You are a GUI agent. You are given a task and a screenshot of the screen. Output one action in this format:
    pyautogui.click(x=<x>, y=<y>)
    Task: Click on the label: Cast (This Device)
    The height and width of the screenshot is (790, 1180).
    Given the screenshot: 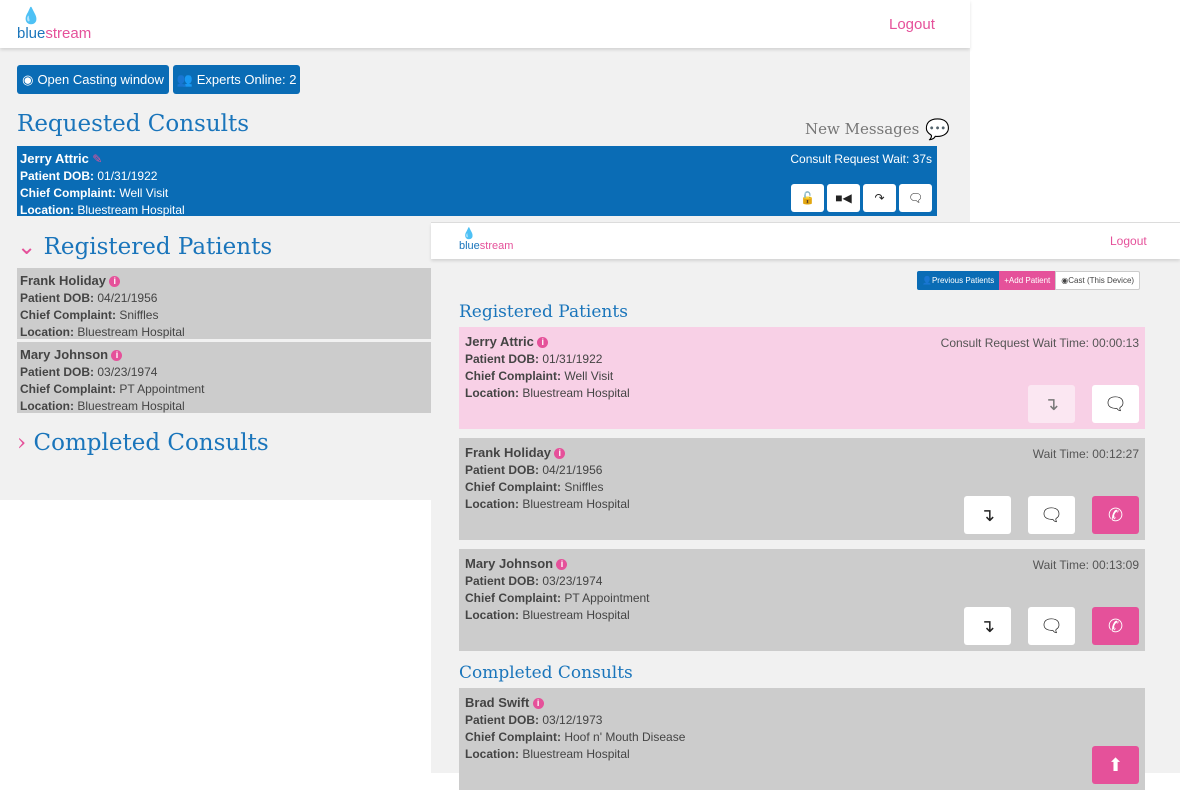 What is the action you would take?
    pyautogui.click(x=1101, y=280)
    